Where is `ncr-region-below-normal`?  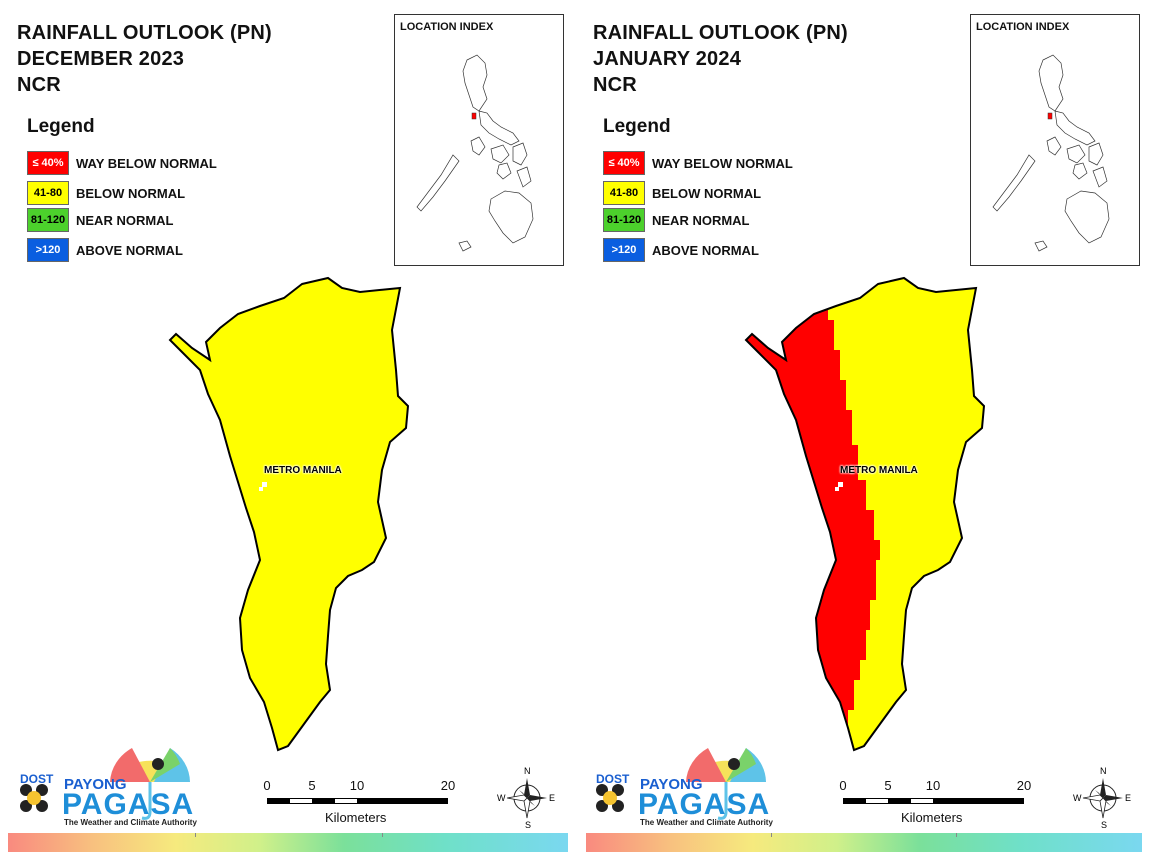 ncr-region-below-normal is located at coordinates (289, 514).